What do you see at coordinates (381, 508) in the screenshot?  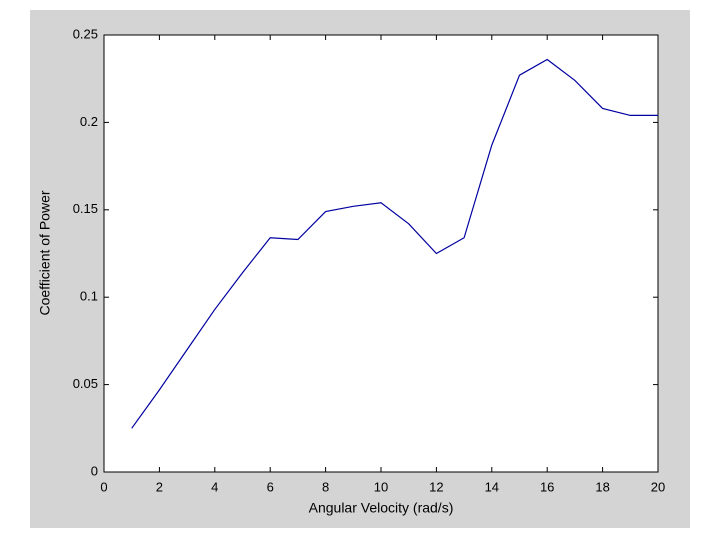 I see `x-axis-label: Angular Velocity (rad/s)` at bounding box center [381, 508].